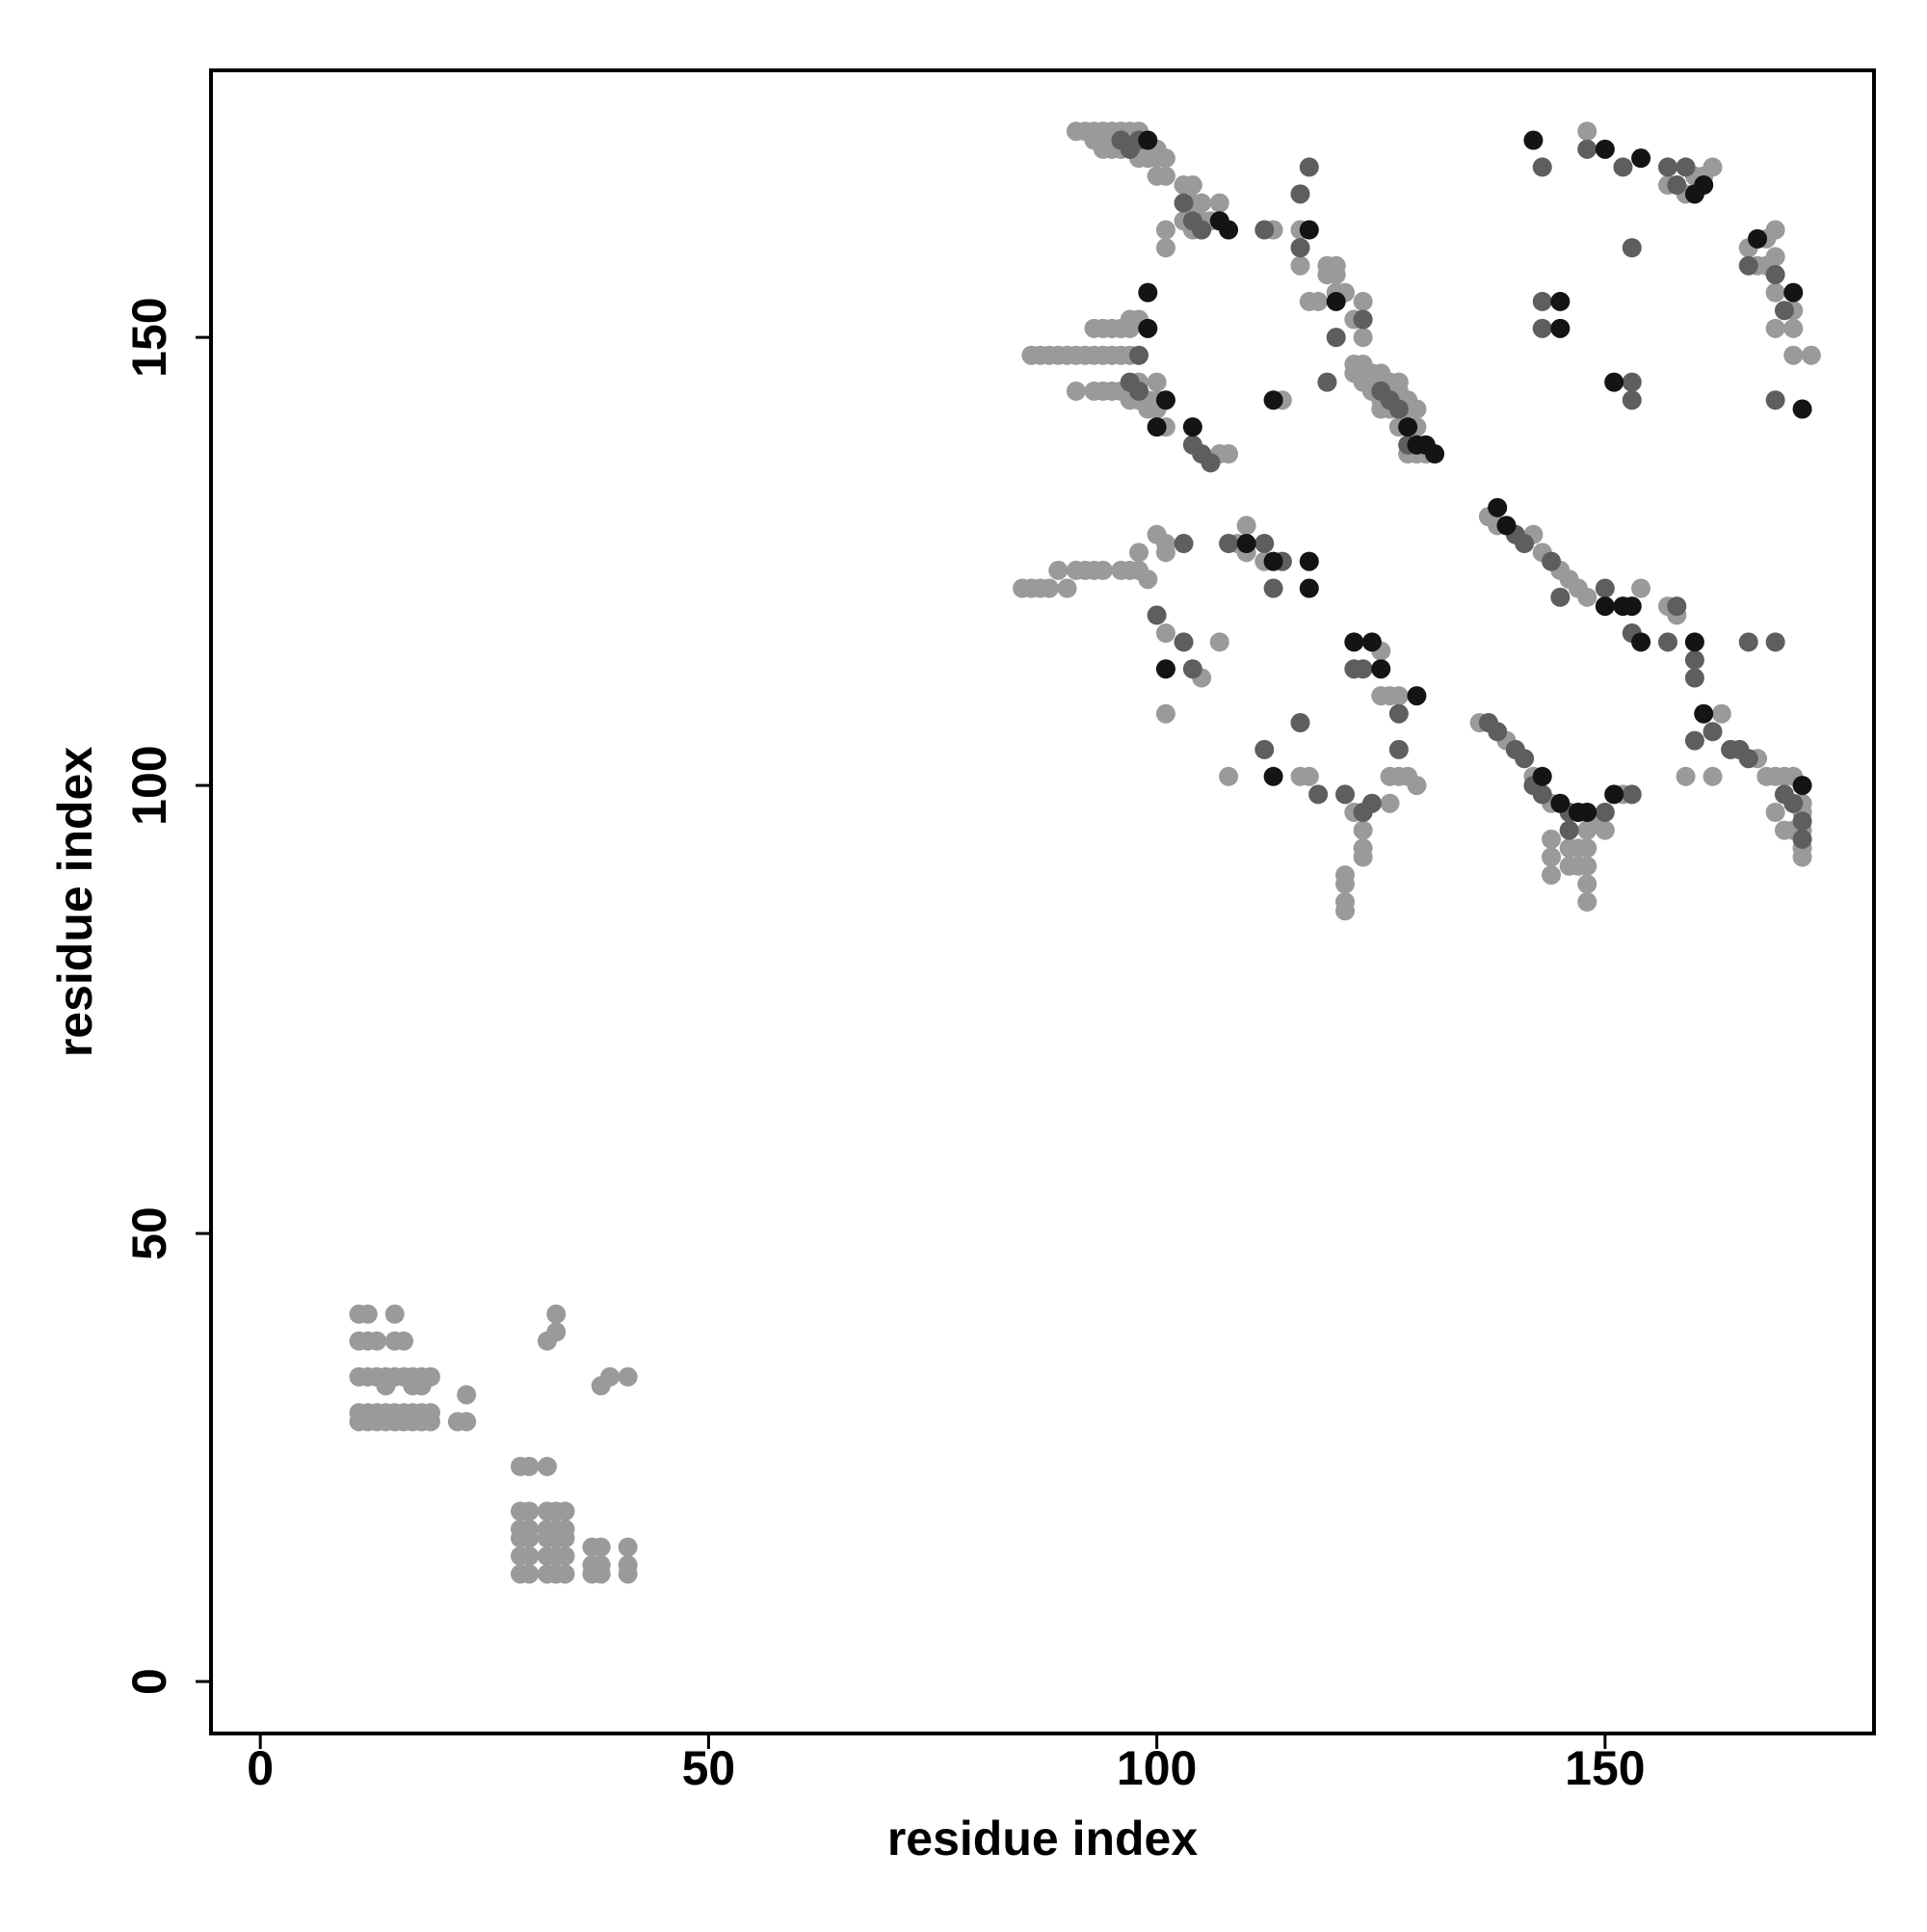 This screenshot has width=1927, height=1932. Describe the element at coordinates (260, 1768) in the screenshot. I see `x-tick-label: 0` at that location.